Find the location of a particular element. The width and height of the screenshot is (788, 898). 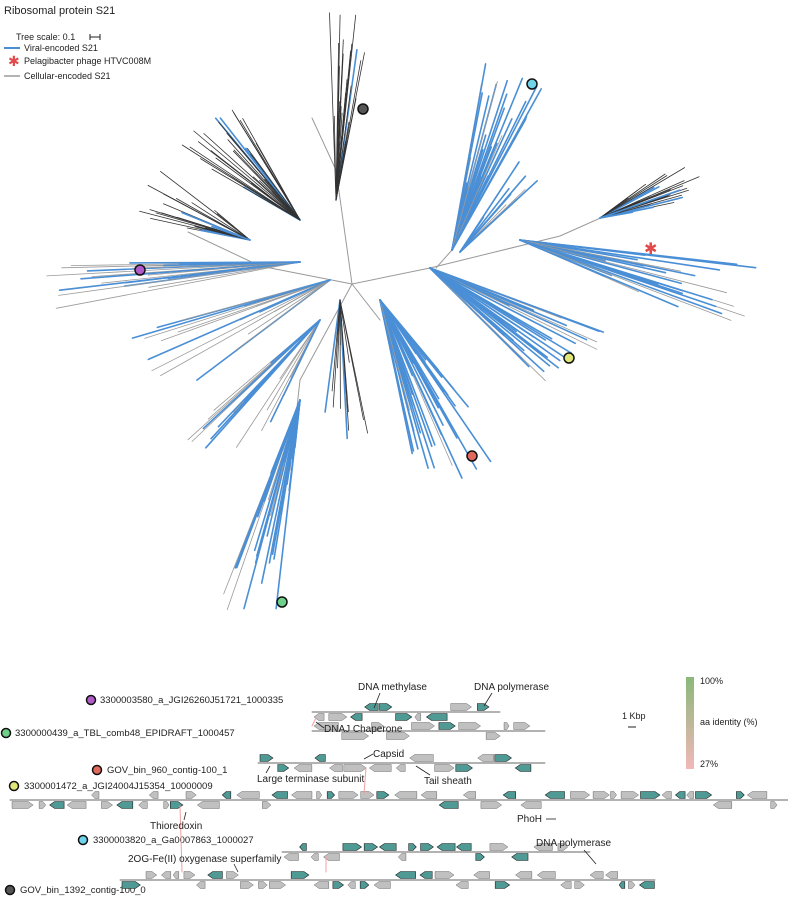

identity-legend: 100% aa identity (%) 27% is located at coordinates (722, 722).